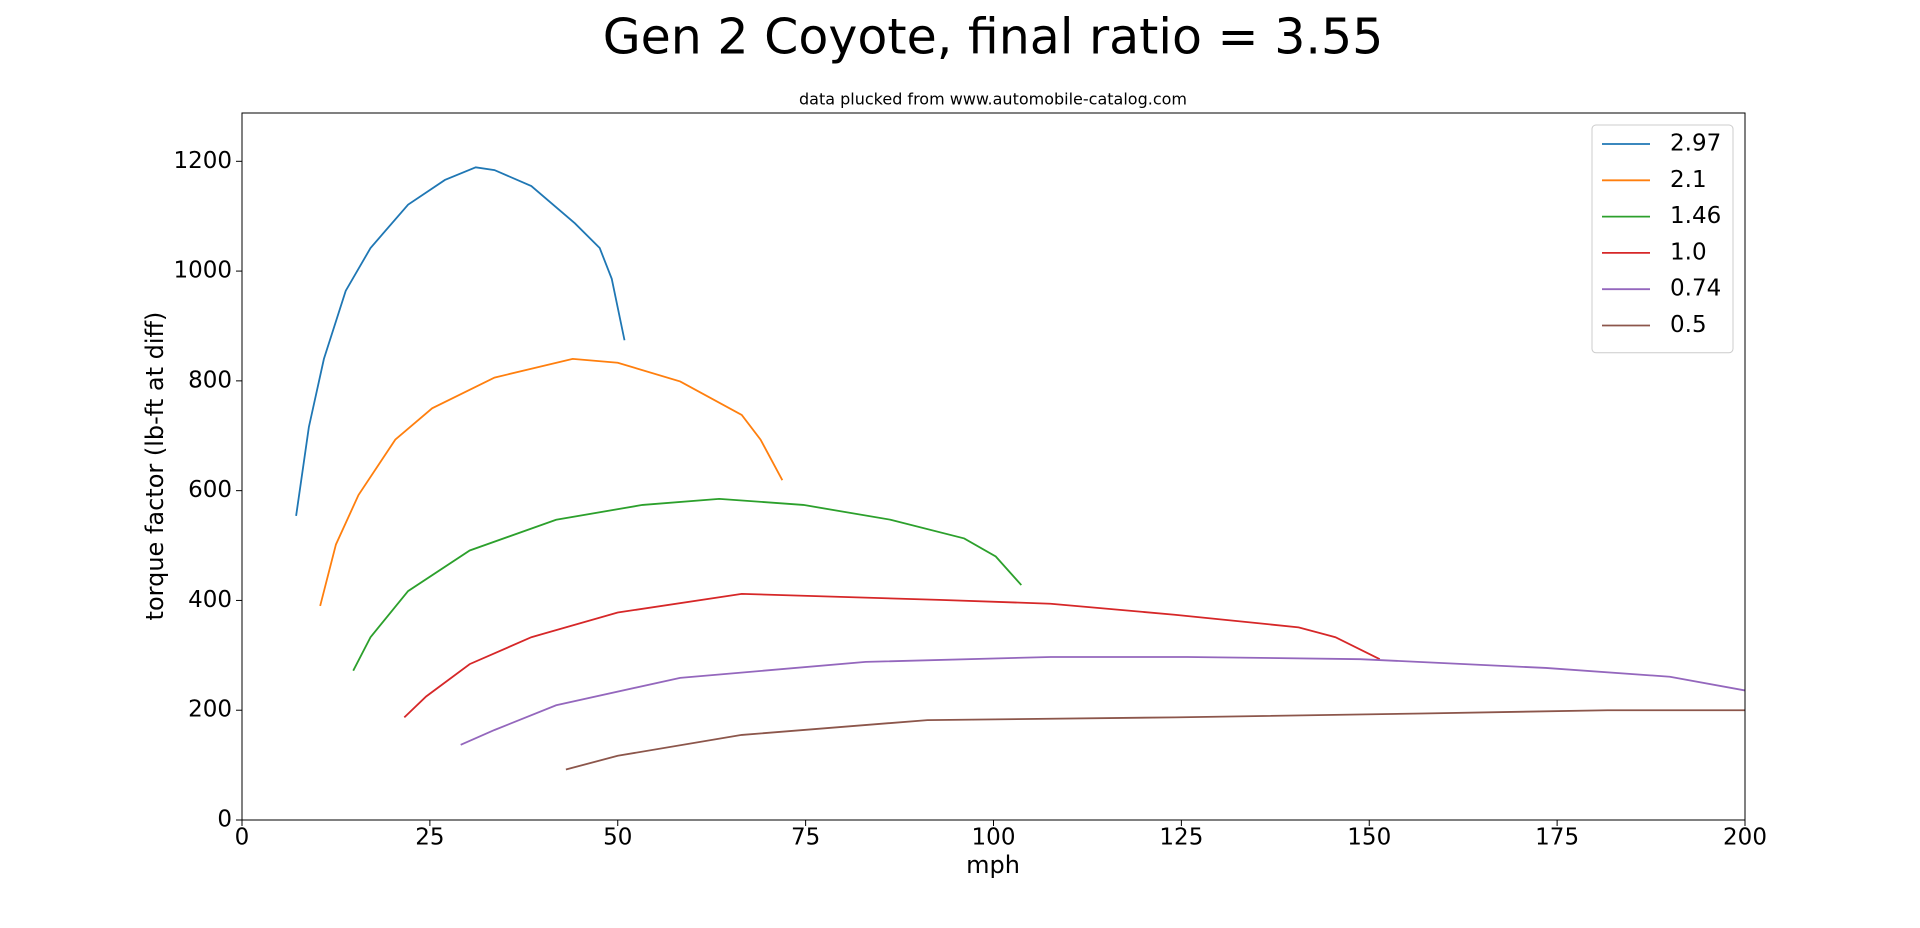  What do you see at coordinates (210, 380) in the screenshot?
I see `y-tick-label: 800` at bounding box center [210, 380].